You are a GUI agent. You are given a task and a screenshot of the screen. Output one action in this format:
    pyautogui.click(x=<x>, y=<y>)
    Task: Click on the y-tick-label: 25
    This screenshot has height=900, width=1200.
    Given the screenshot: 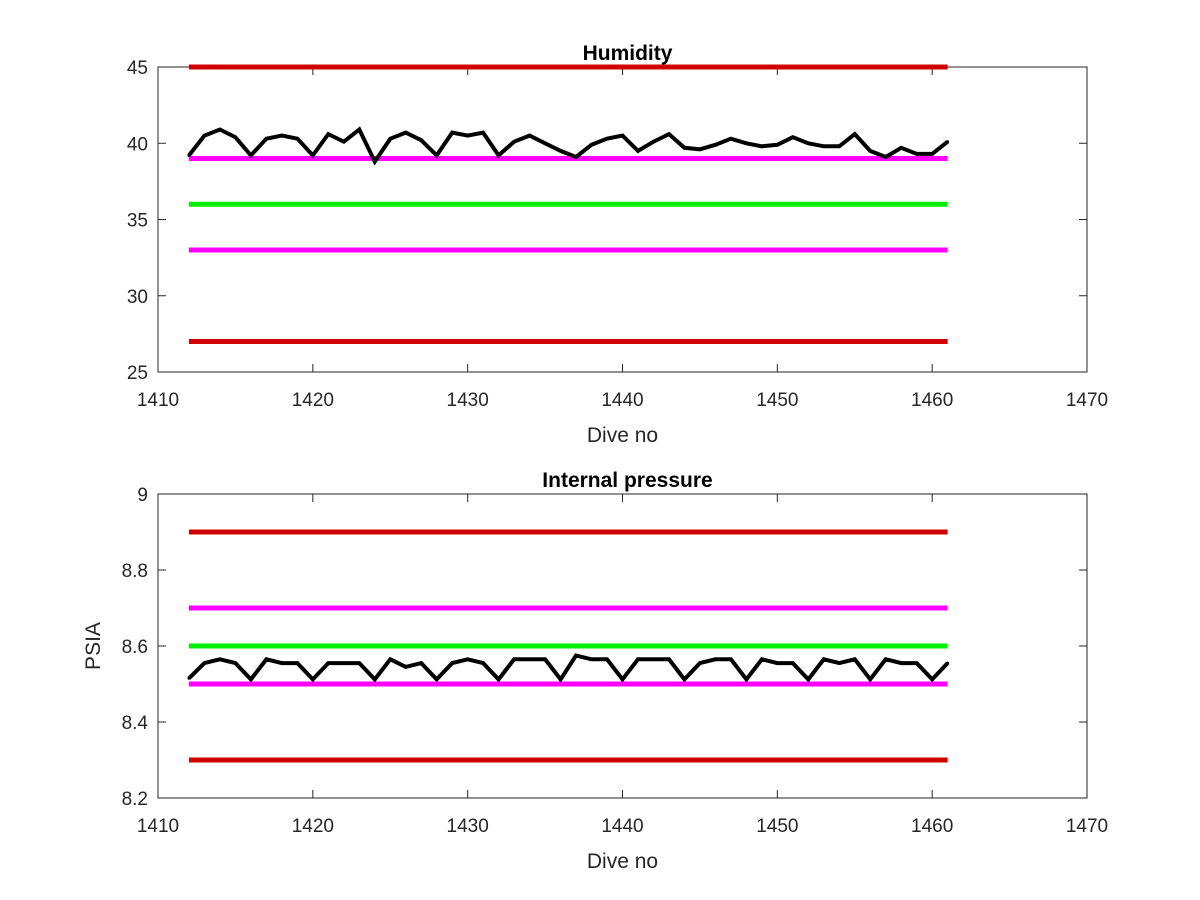 What is the action you would take?
    pyautogui.click(x=137, y=373)
    